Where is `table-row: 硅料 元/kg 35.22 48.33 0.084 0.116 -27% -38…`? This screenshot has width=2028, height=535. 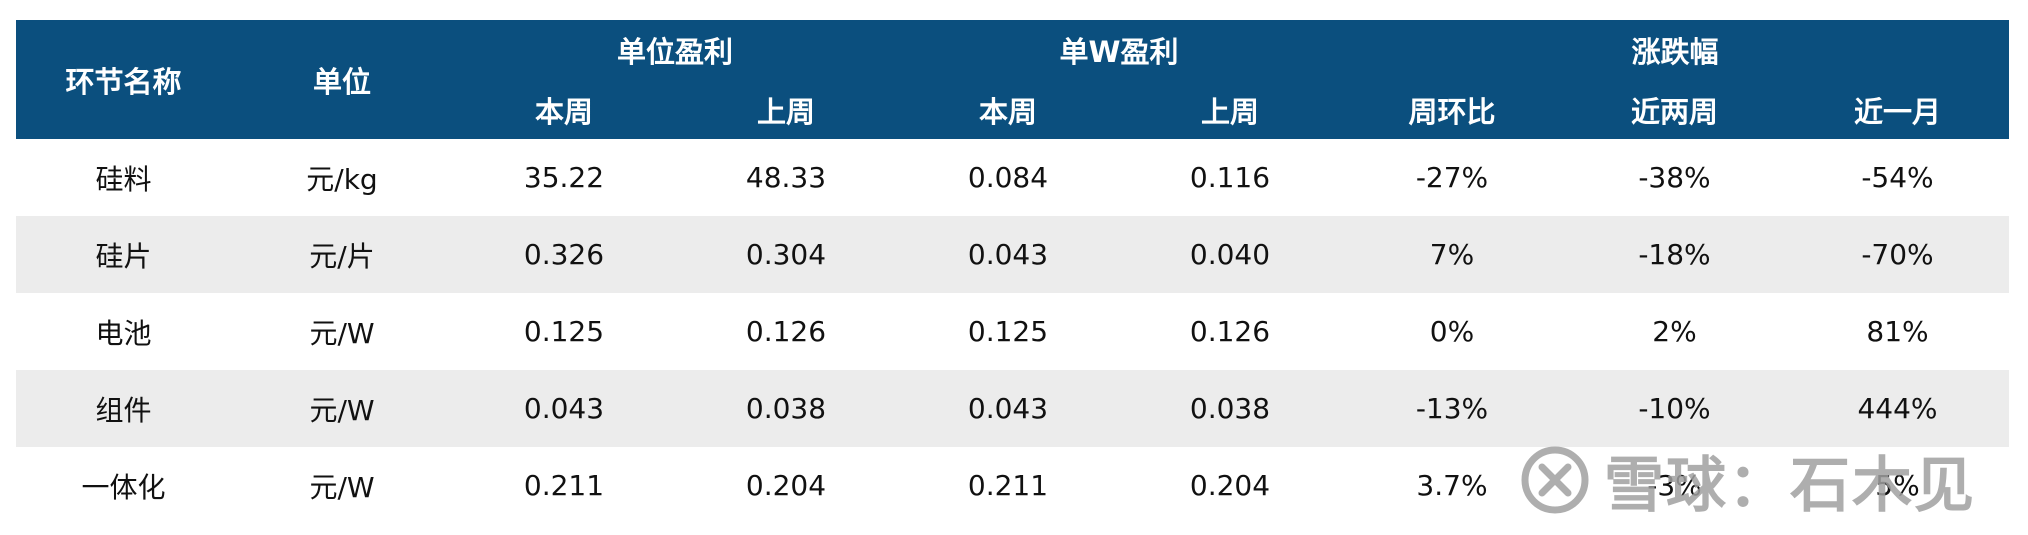
table-row: 硅料 元/kg 35.22 48.33 0.084 0.116 -27% -38… is located at coordinates (1012, 177).